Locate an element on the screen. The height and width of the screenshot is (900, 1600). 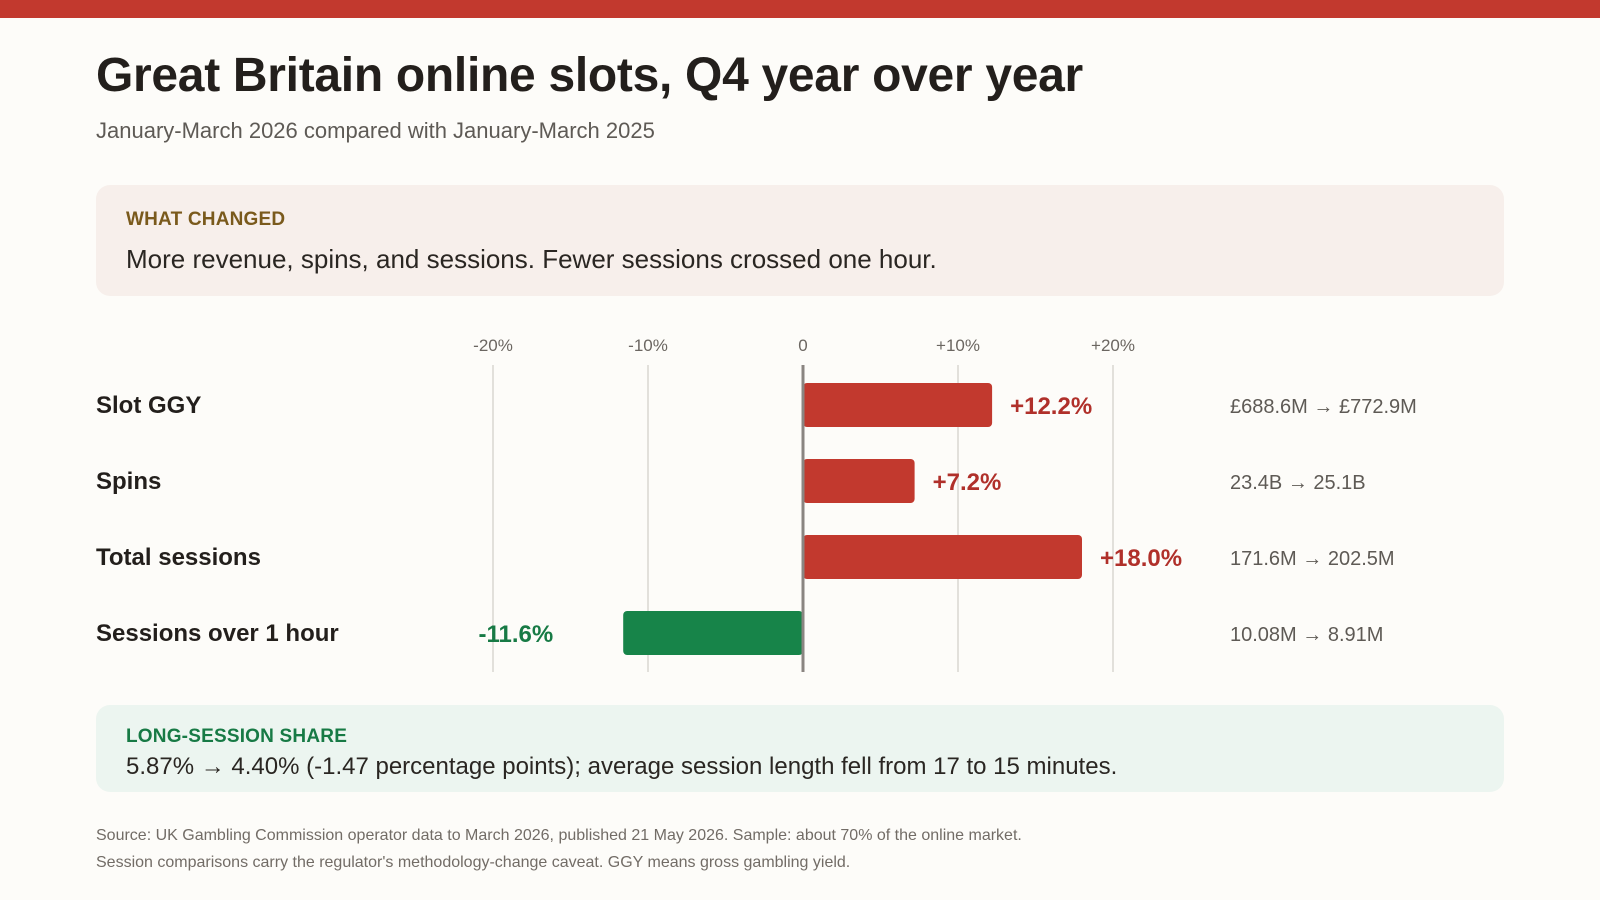
category-label: Sessions over 1 hour is located at coordinates (217, 633).